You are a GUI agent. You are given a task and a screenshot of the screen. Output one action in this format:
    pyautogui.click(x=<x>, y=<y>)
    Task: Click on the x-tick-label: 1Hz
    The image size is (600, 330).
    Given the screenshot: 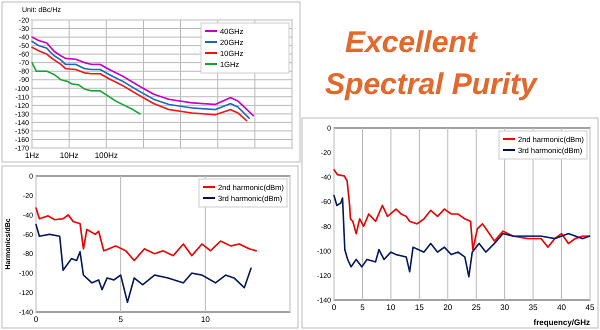 What is the action you would take?
    pyautogui.click(x=32, y=155)
    